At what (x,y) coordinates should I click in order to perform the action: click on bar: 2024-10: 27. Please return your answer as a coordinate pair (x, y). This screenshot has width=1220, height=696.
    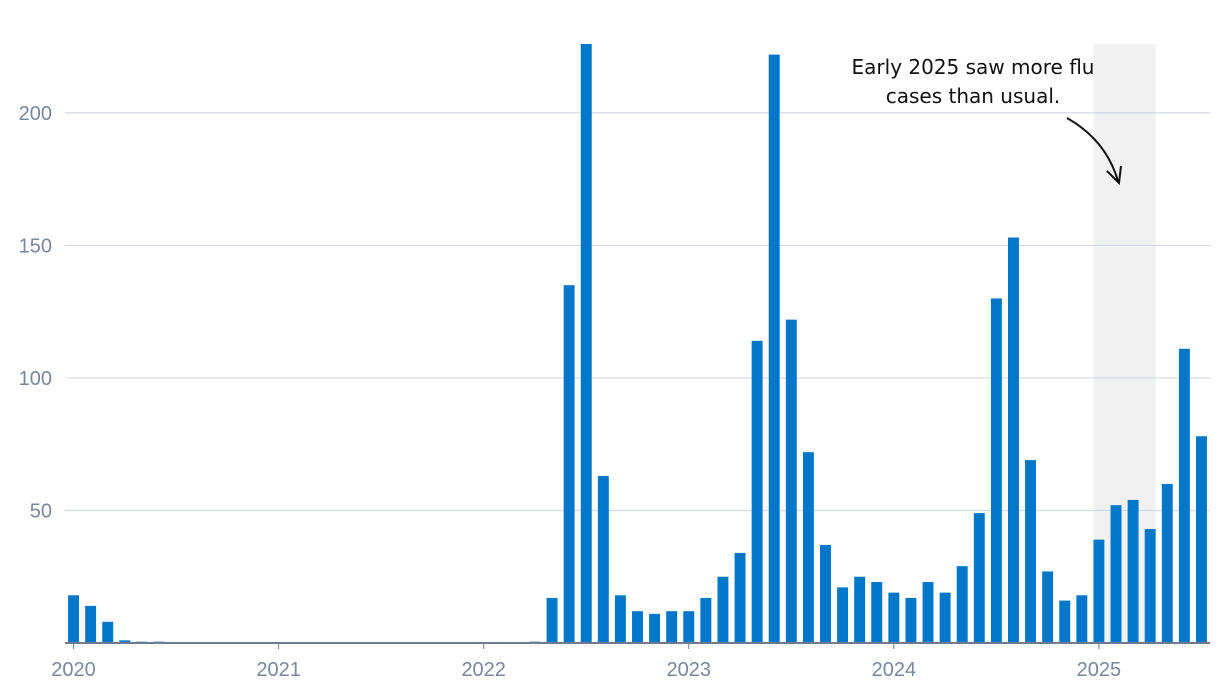
    Looking at the image, I should click on (1048, 607).